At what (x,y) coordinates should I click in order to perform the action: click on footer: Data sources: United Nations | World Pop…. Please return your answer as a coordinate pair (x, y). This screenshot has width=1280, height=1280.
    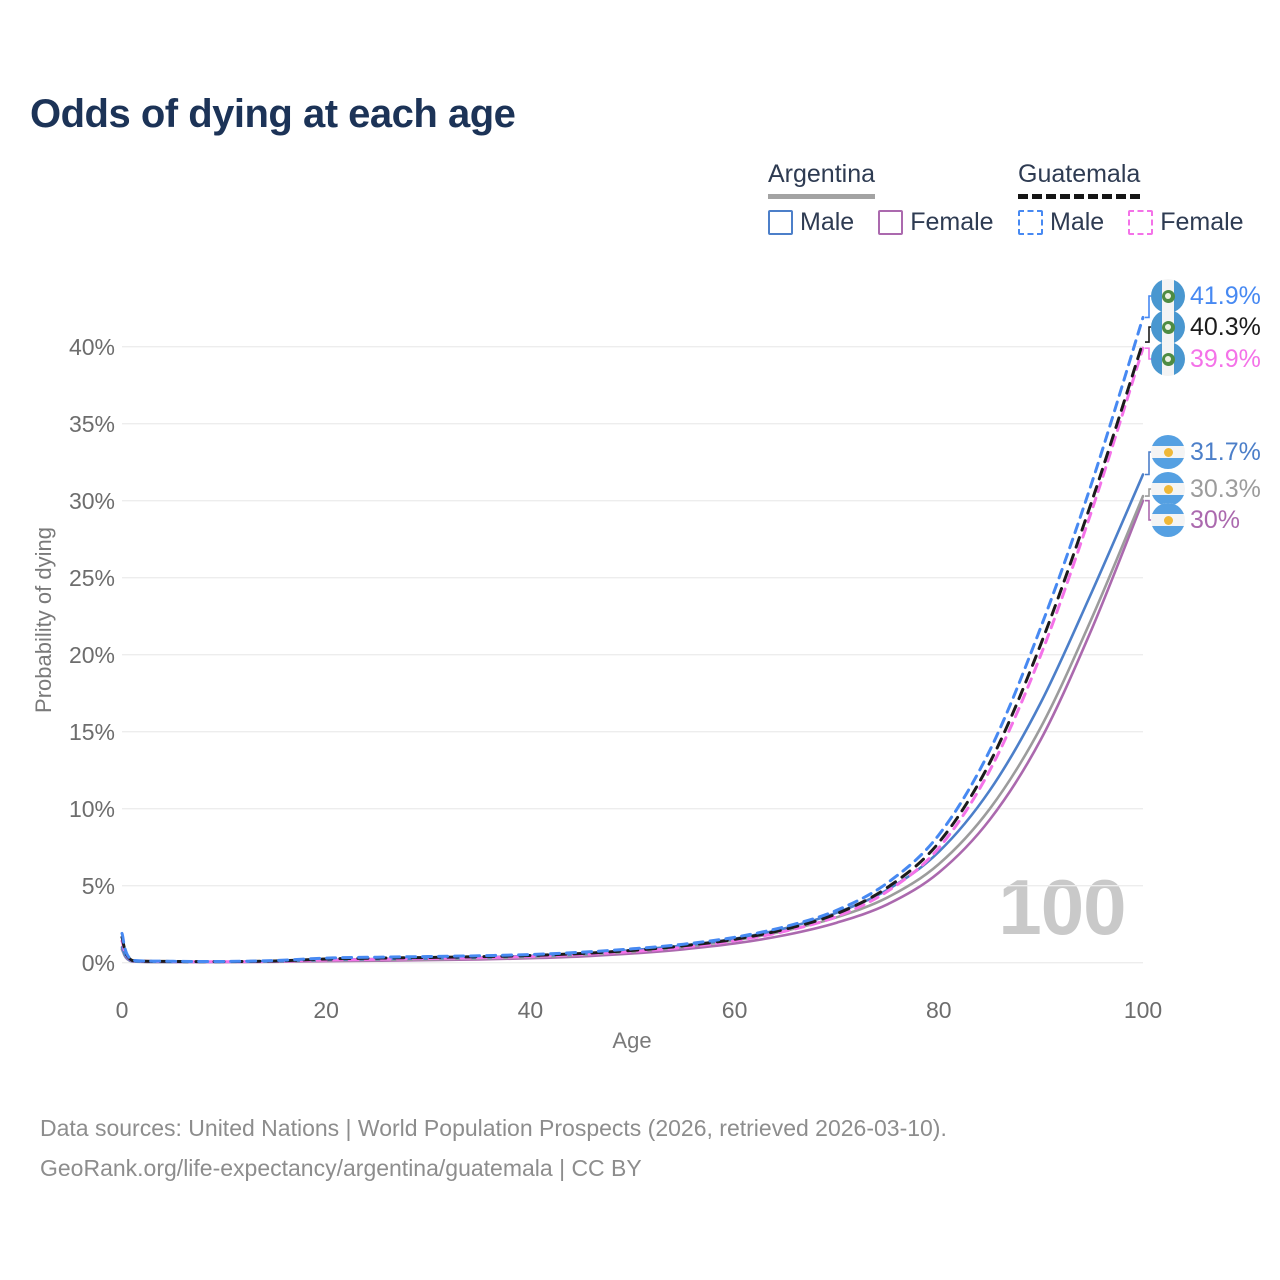
    Looking at the image, I should click on (493, 1148).